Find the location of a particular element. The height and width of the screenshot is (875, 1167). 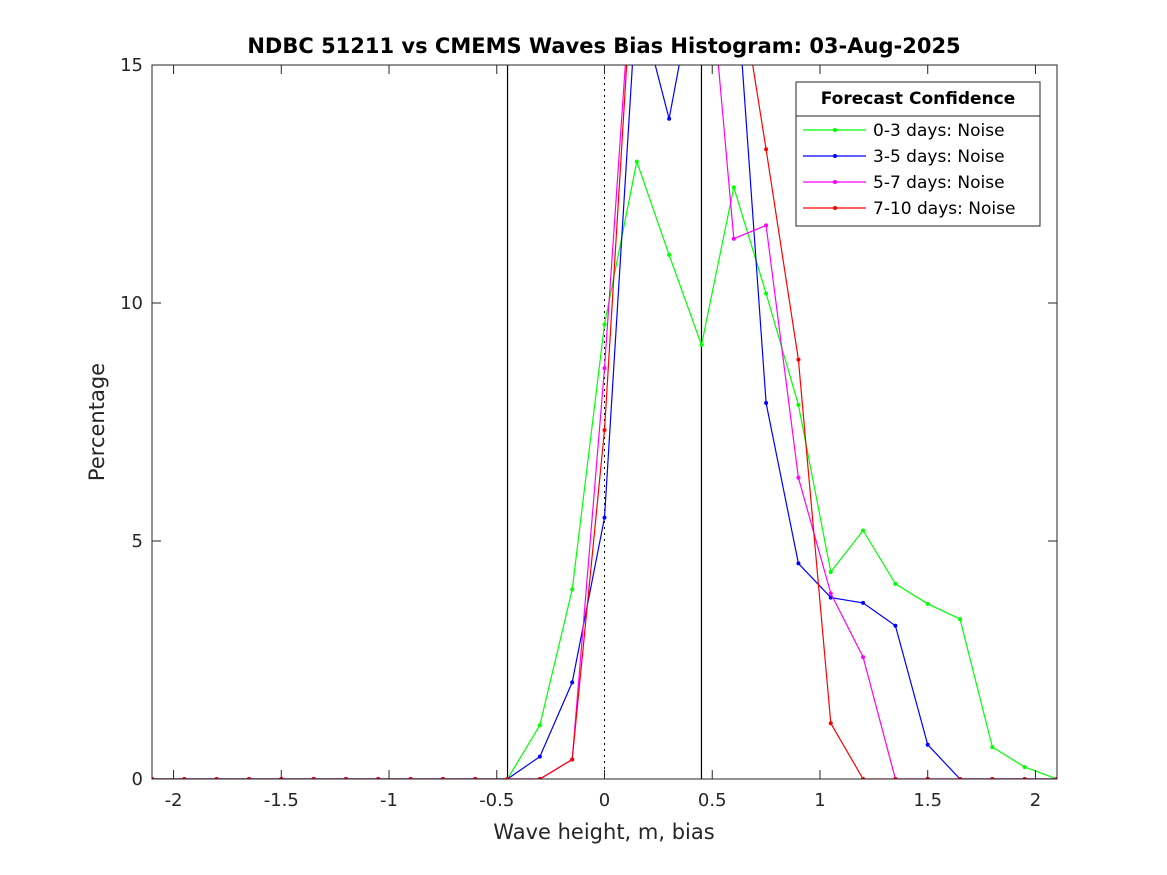

x-axis-label: Wave height, m, bias is located at coordinates (603, 832).